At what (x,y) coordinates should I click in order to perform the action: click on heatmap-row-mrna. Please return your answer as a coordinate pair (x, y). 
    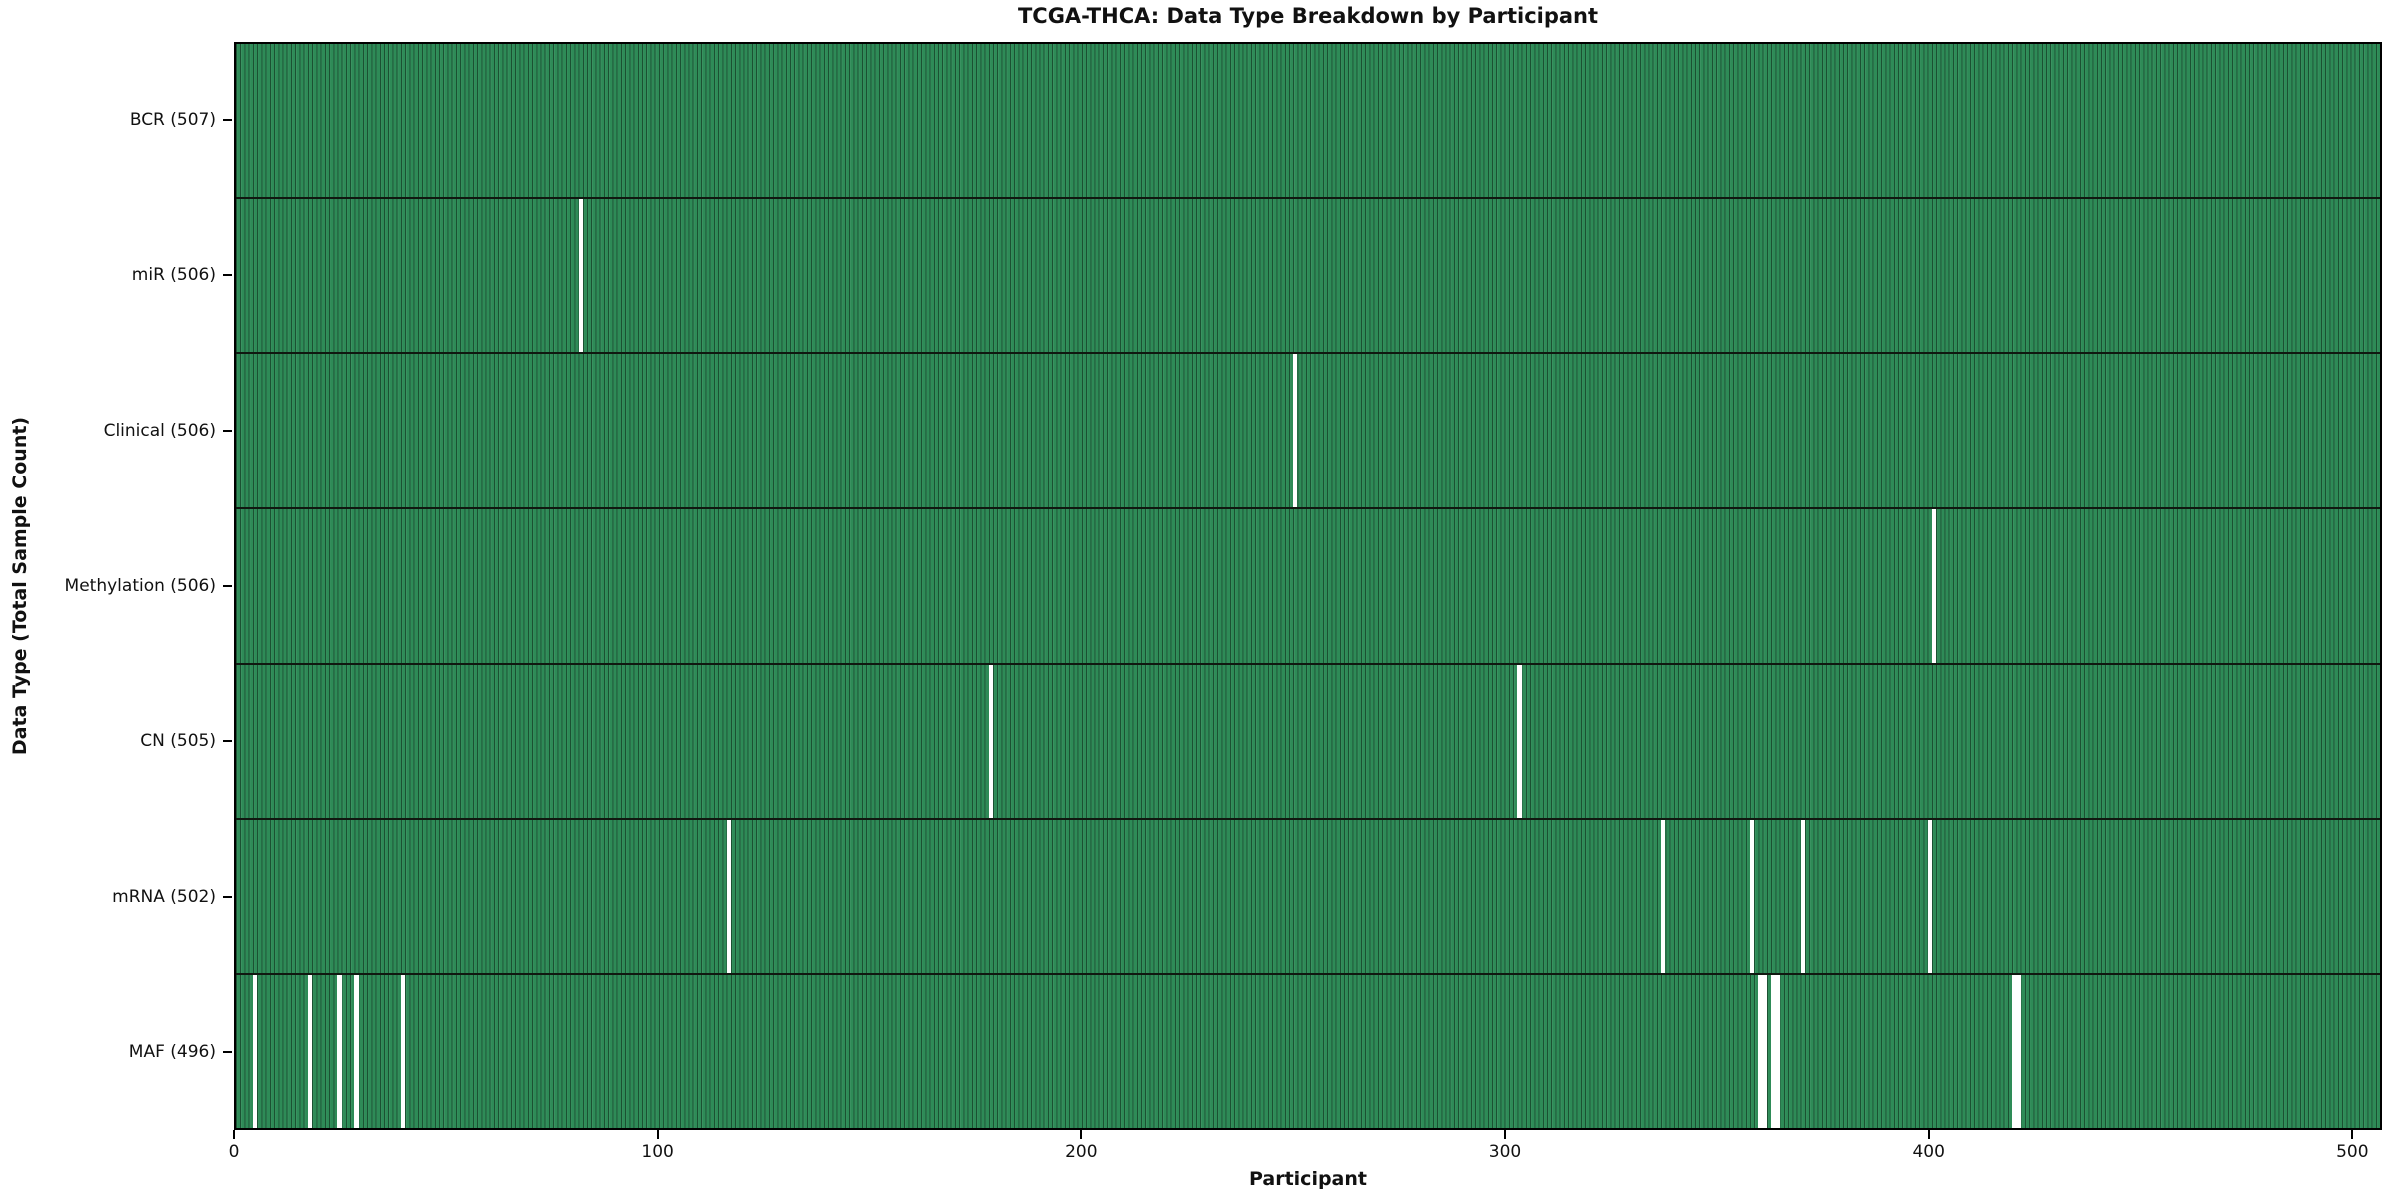
    Looking at the image, I should click on (1308, 897).